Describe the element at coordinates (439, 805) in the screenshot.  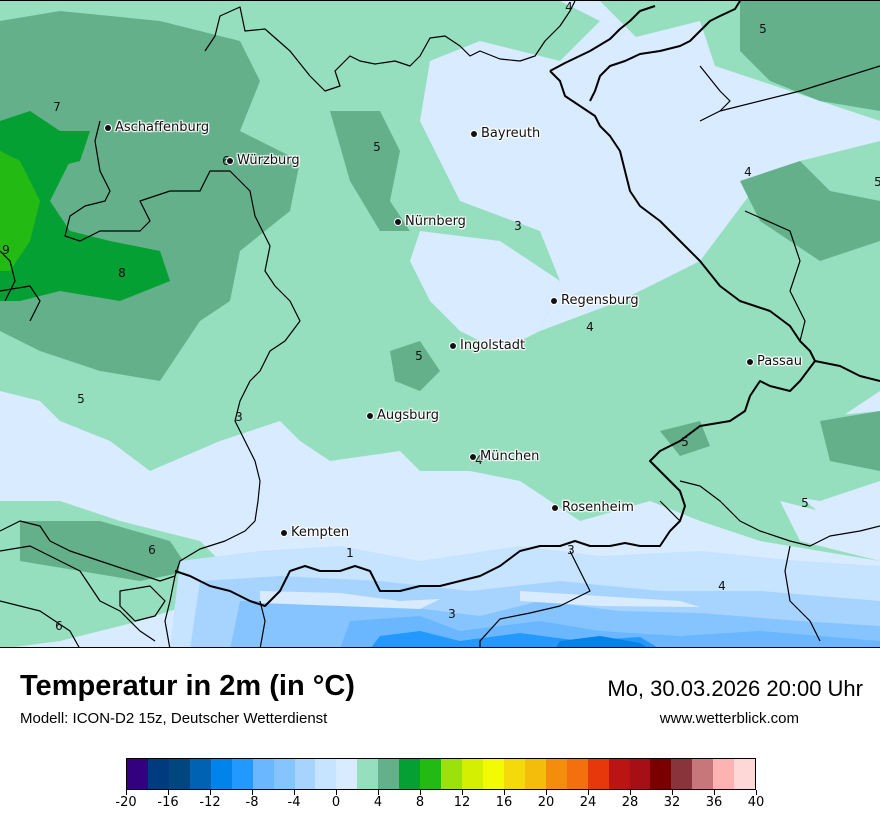
I see `colorbar-ticks: -20 -16 -12 -8 -4 0 4 8 12 16 20 24 28 32 36 40` at that location.